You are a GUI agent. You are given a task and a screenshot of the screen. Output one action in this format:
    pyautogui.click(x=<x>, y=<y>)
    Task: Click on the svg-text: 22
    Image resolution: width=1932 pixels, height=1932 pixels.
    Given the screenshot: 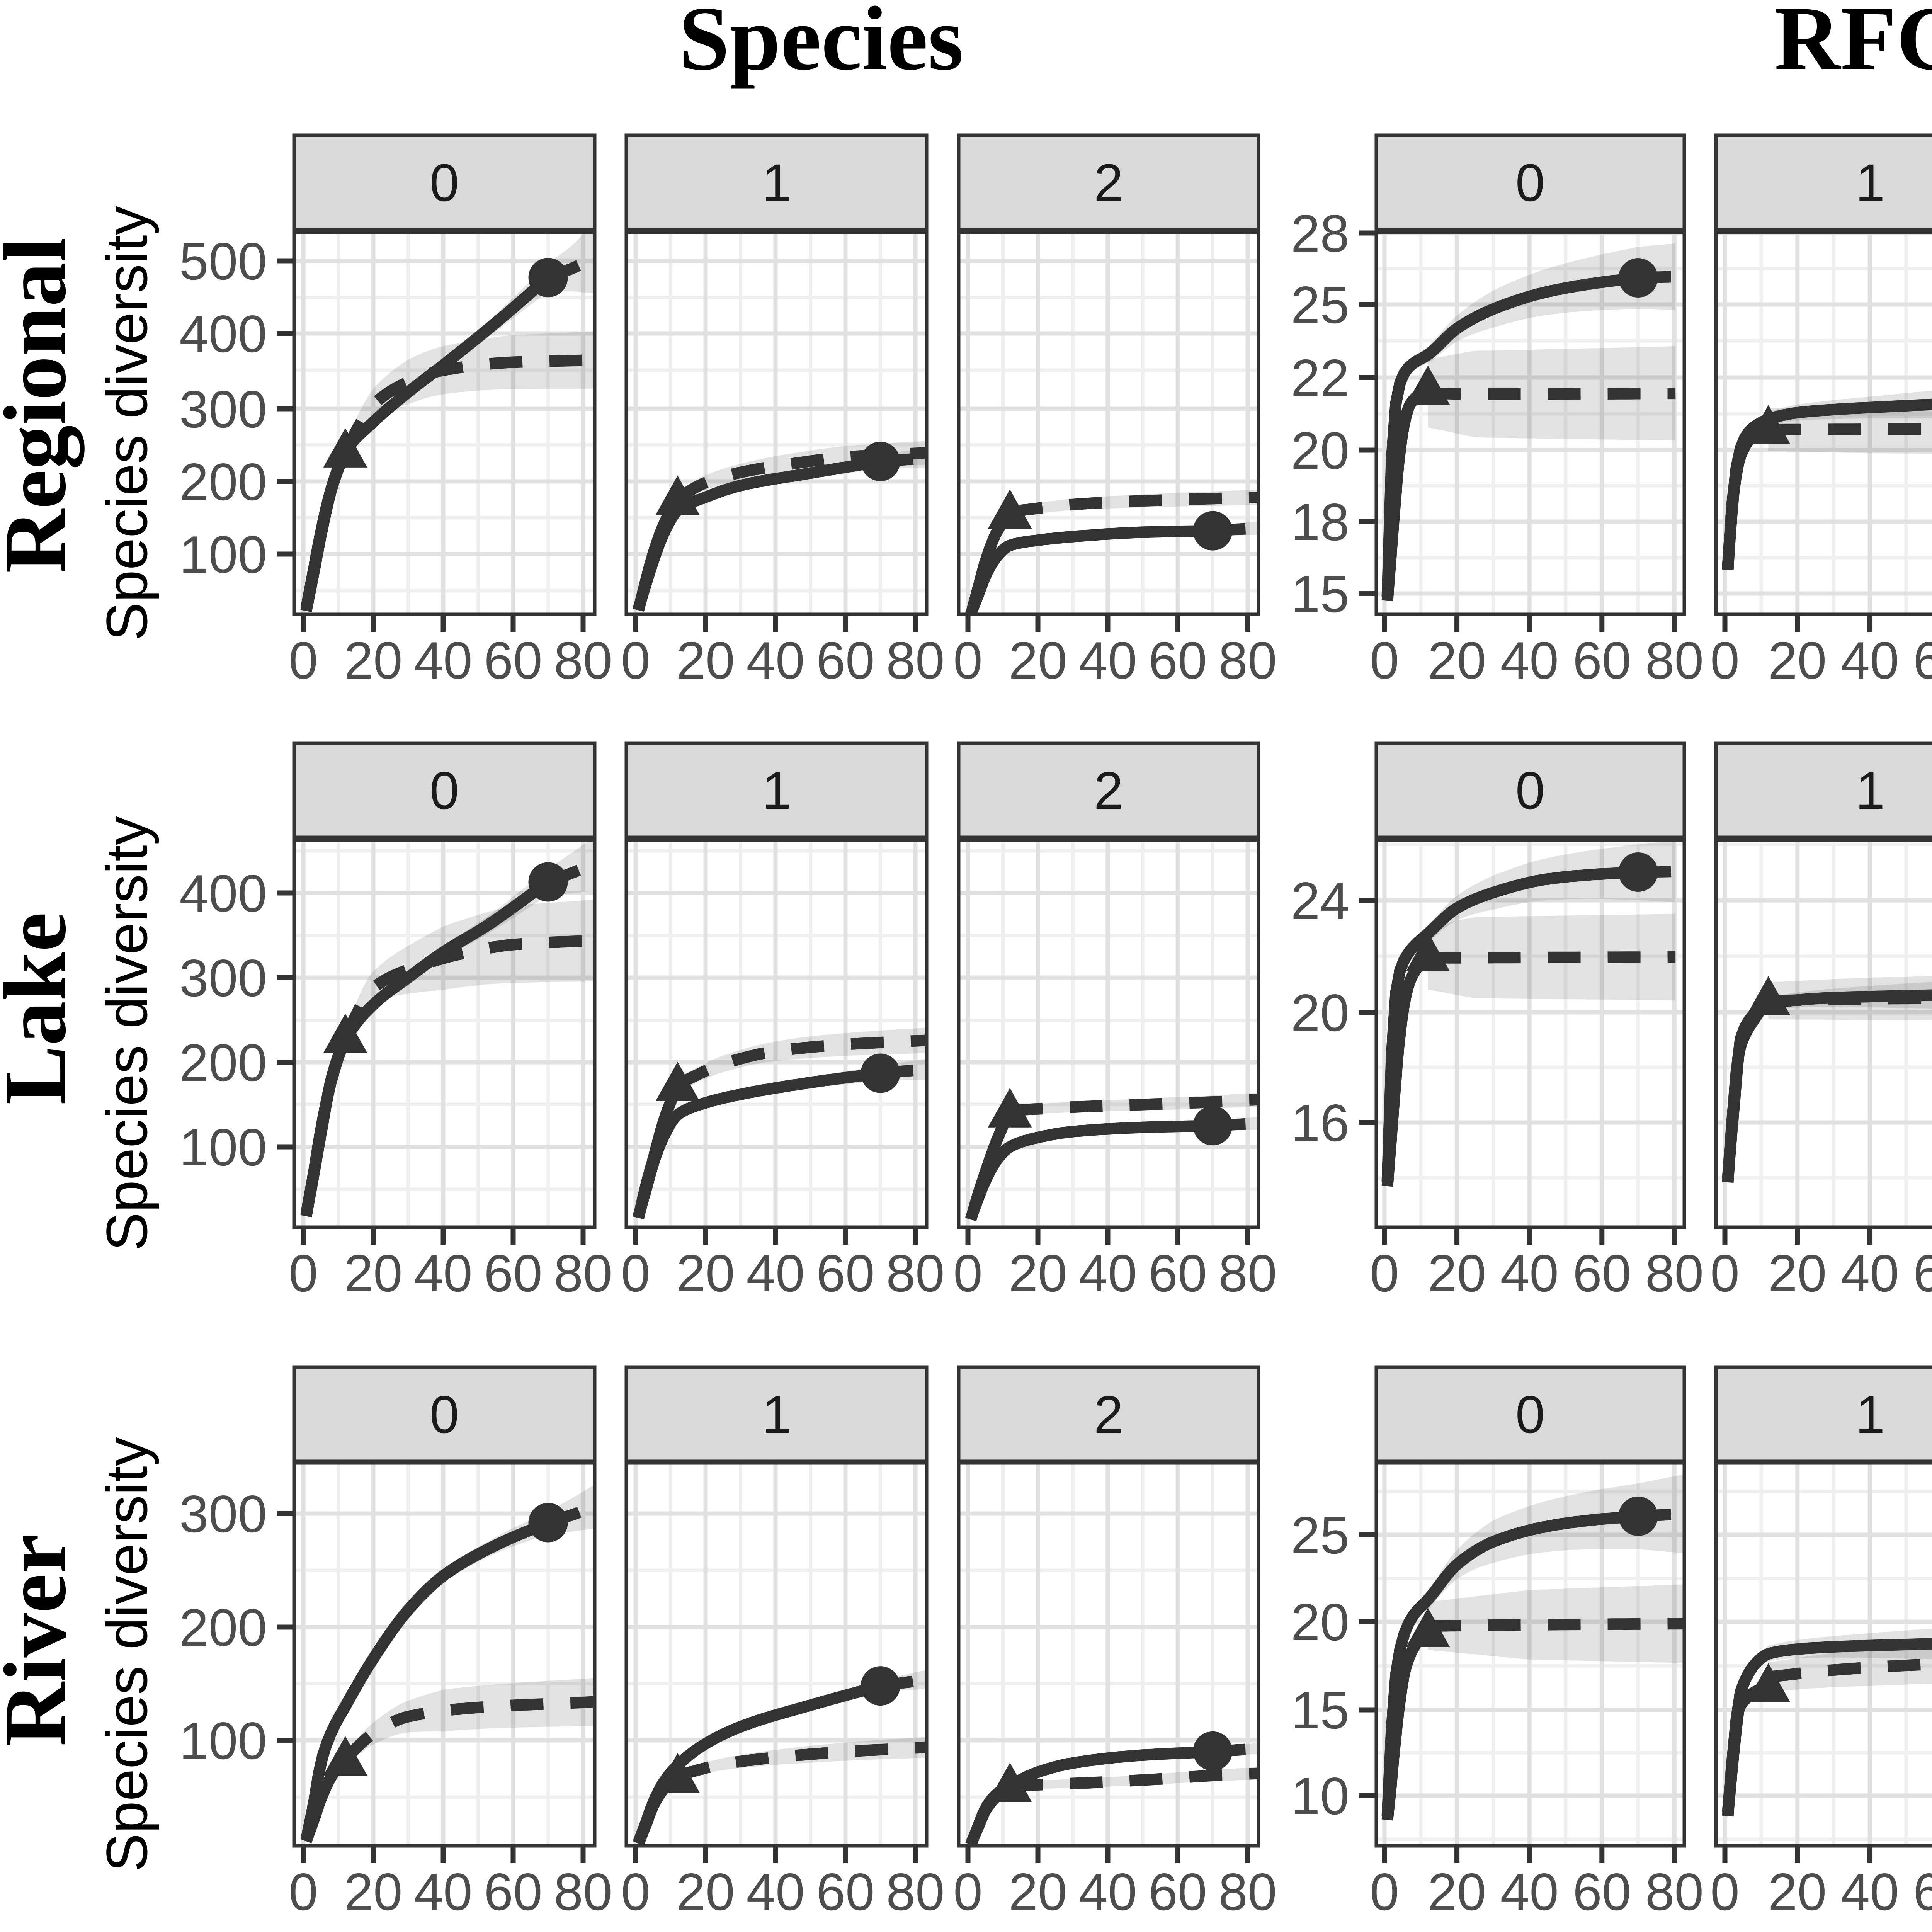 What is the action you would take?
    pyautogui.click(x=1320, y=378)
    